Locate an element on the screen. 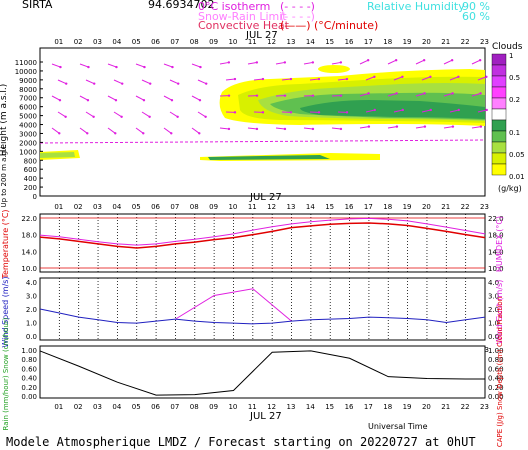  hour-label: 03 is located at coordinates (97, 407).